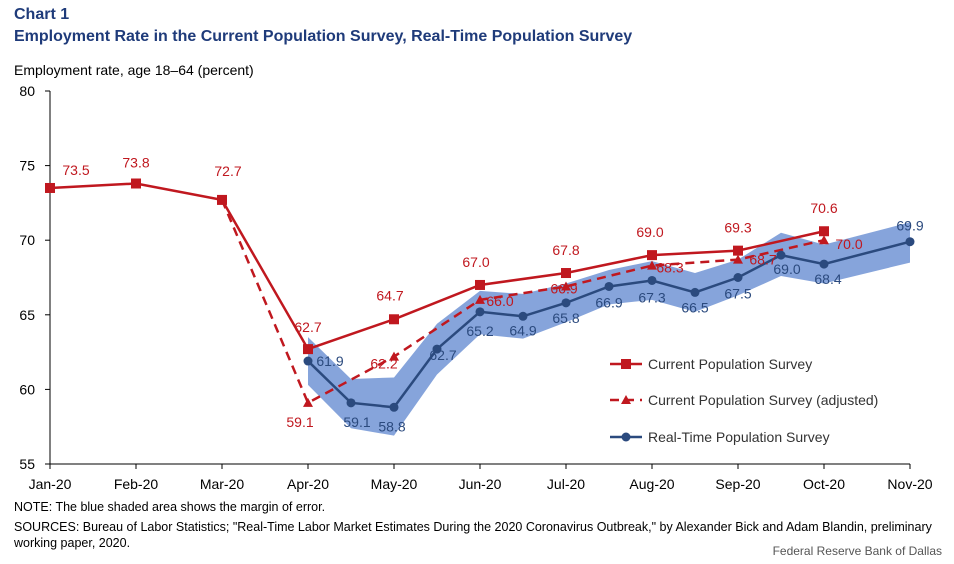 The image size is (954, 564). What do you see at coordinates (383, 364) in the screenshot?
I see `cps-adjusted-data-label: 62.2` at bounding box center [383, 364].